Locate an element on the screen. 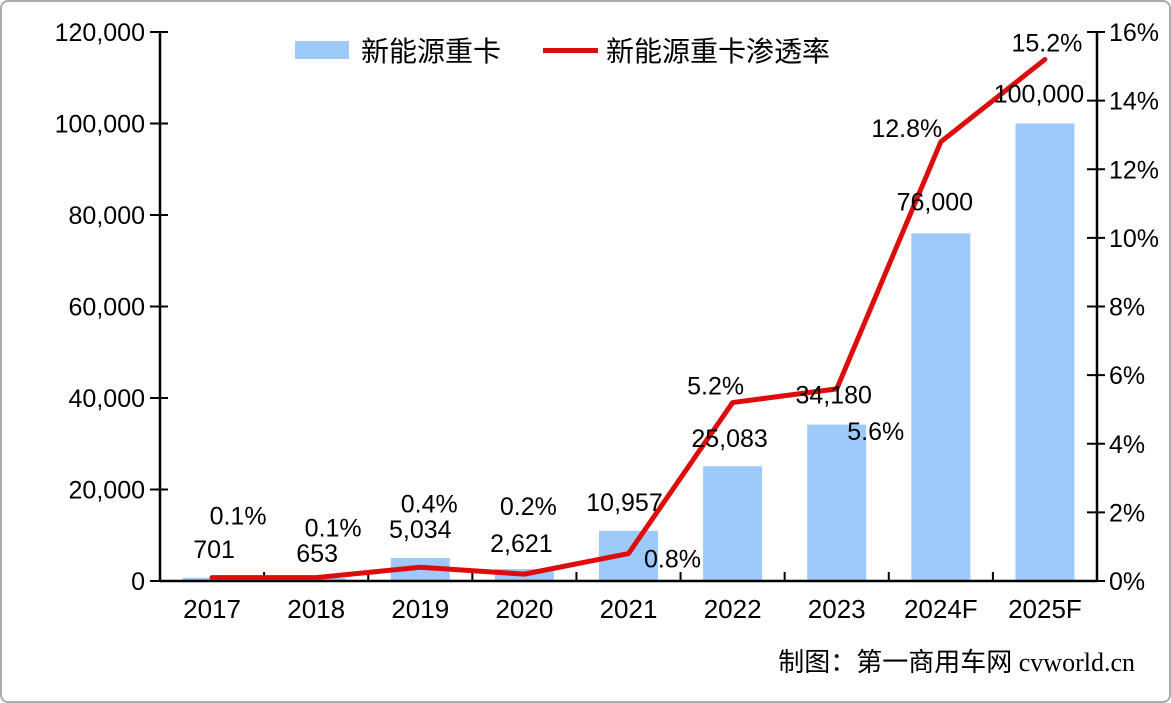 The height and width of the screenshot is (703, 1171). x-axis-label: 2017 is located at coordinates (212, 609).